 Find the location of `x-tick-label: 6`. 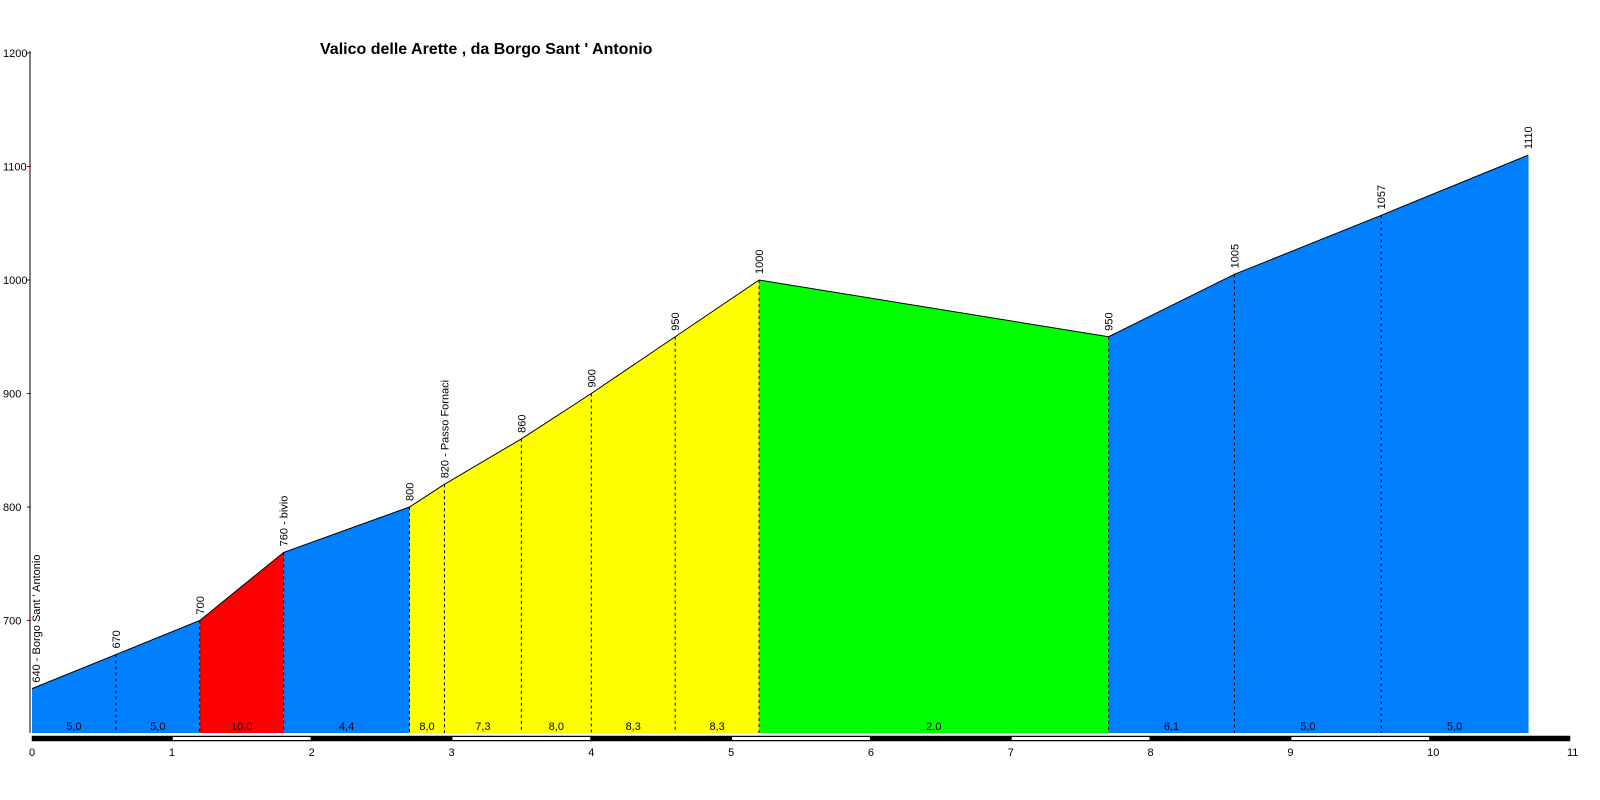

x-tick-label: 6 is located at coordinates (871, 753).